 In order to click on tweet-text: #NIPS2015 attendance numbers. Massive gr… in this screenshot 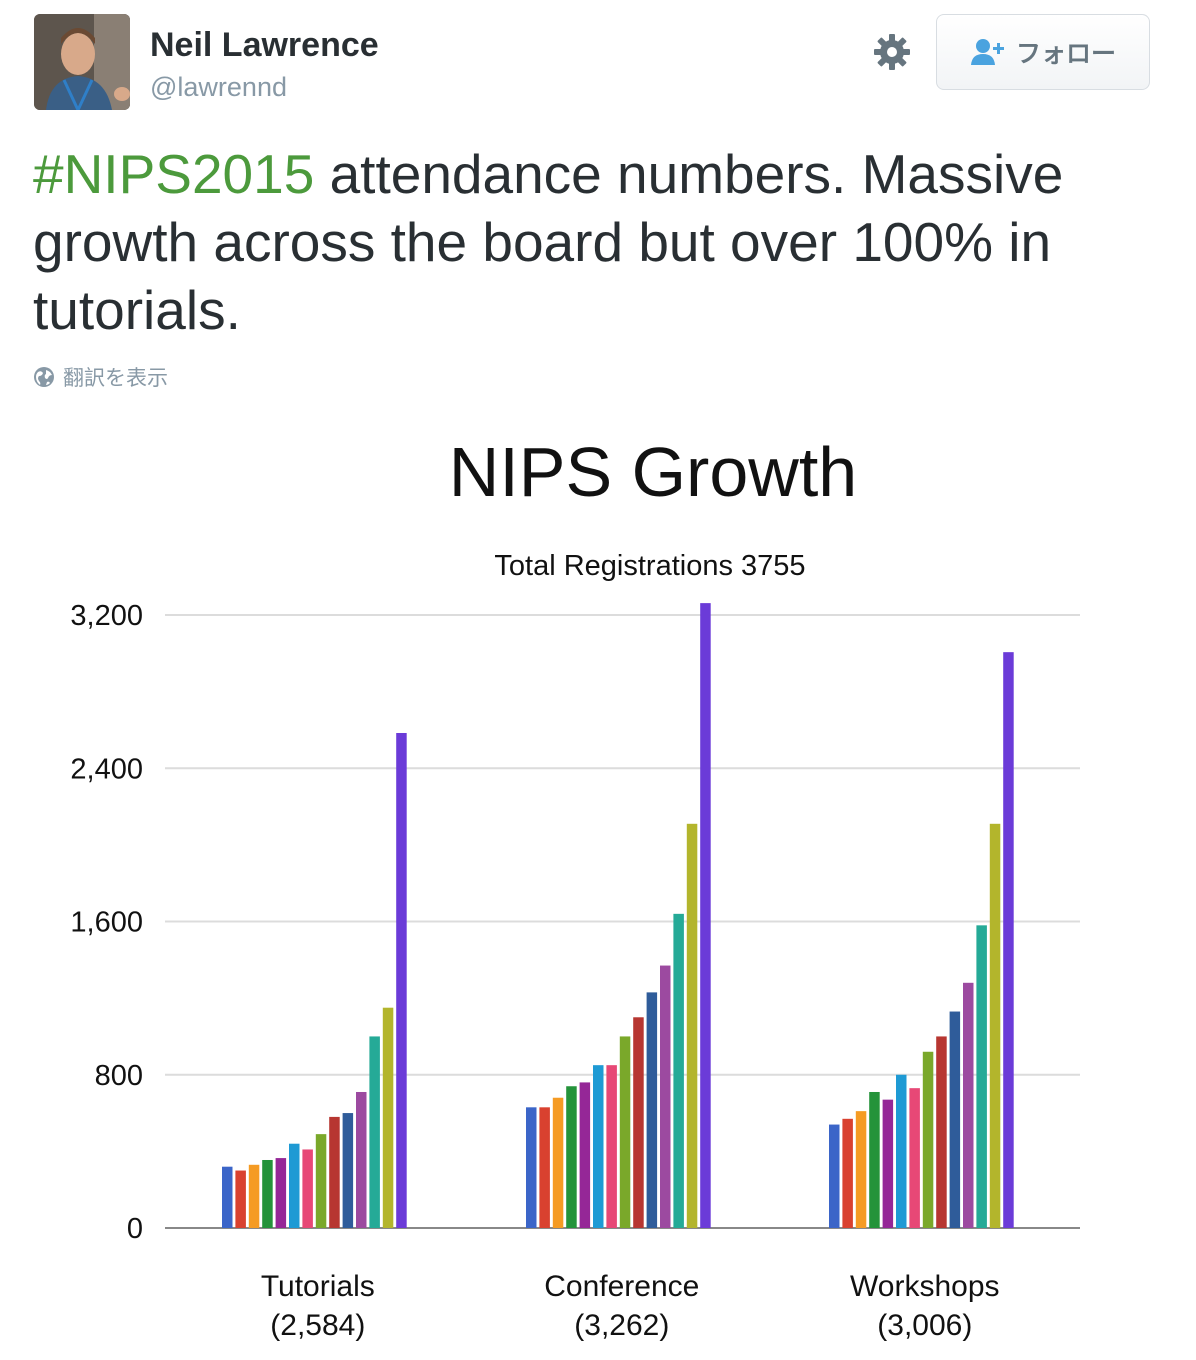, I will do `click(593, 242)`.